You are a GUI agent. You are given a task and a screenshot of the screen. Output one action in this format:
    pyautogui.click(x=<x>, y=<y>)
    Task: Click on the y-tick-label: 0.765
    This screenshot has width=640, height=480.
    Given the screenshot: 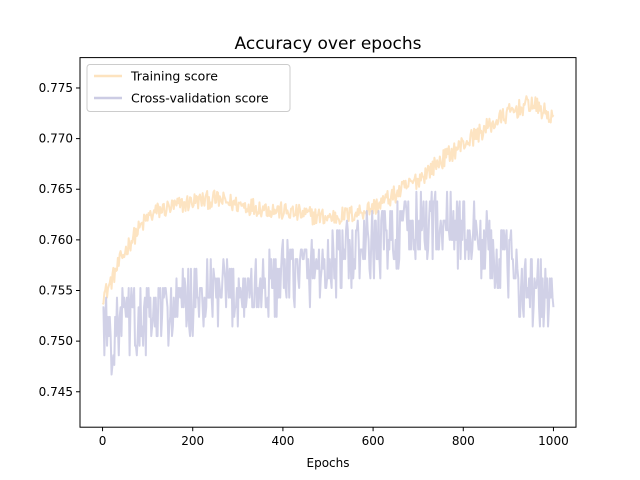 What is the action you would take?
    pyautogui.click(x=56, y=189)
    